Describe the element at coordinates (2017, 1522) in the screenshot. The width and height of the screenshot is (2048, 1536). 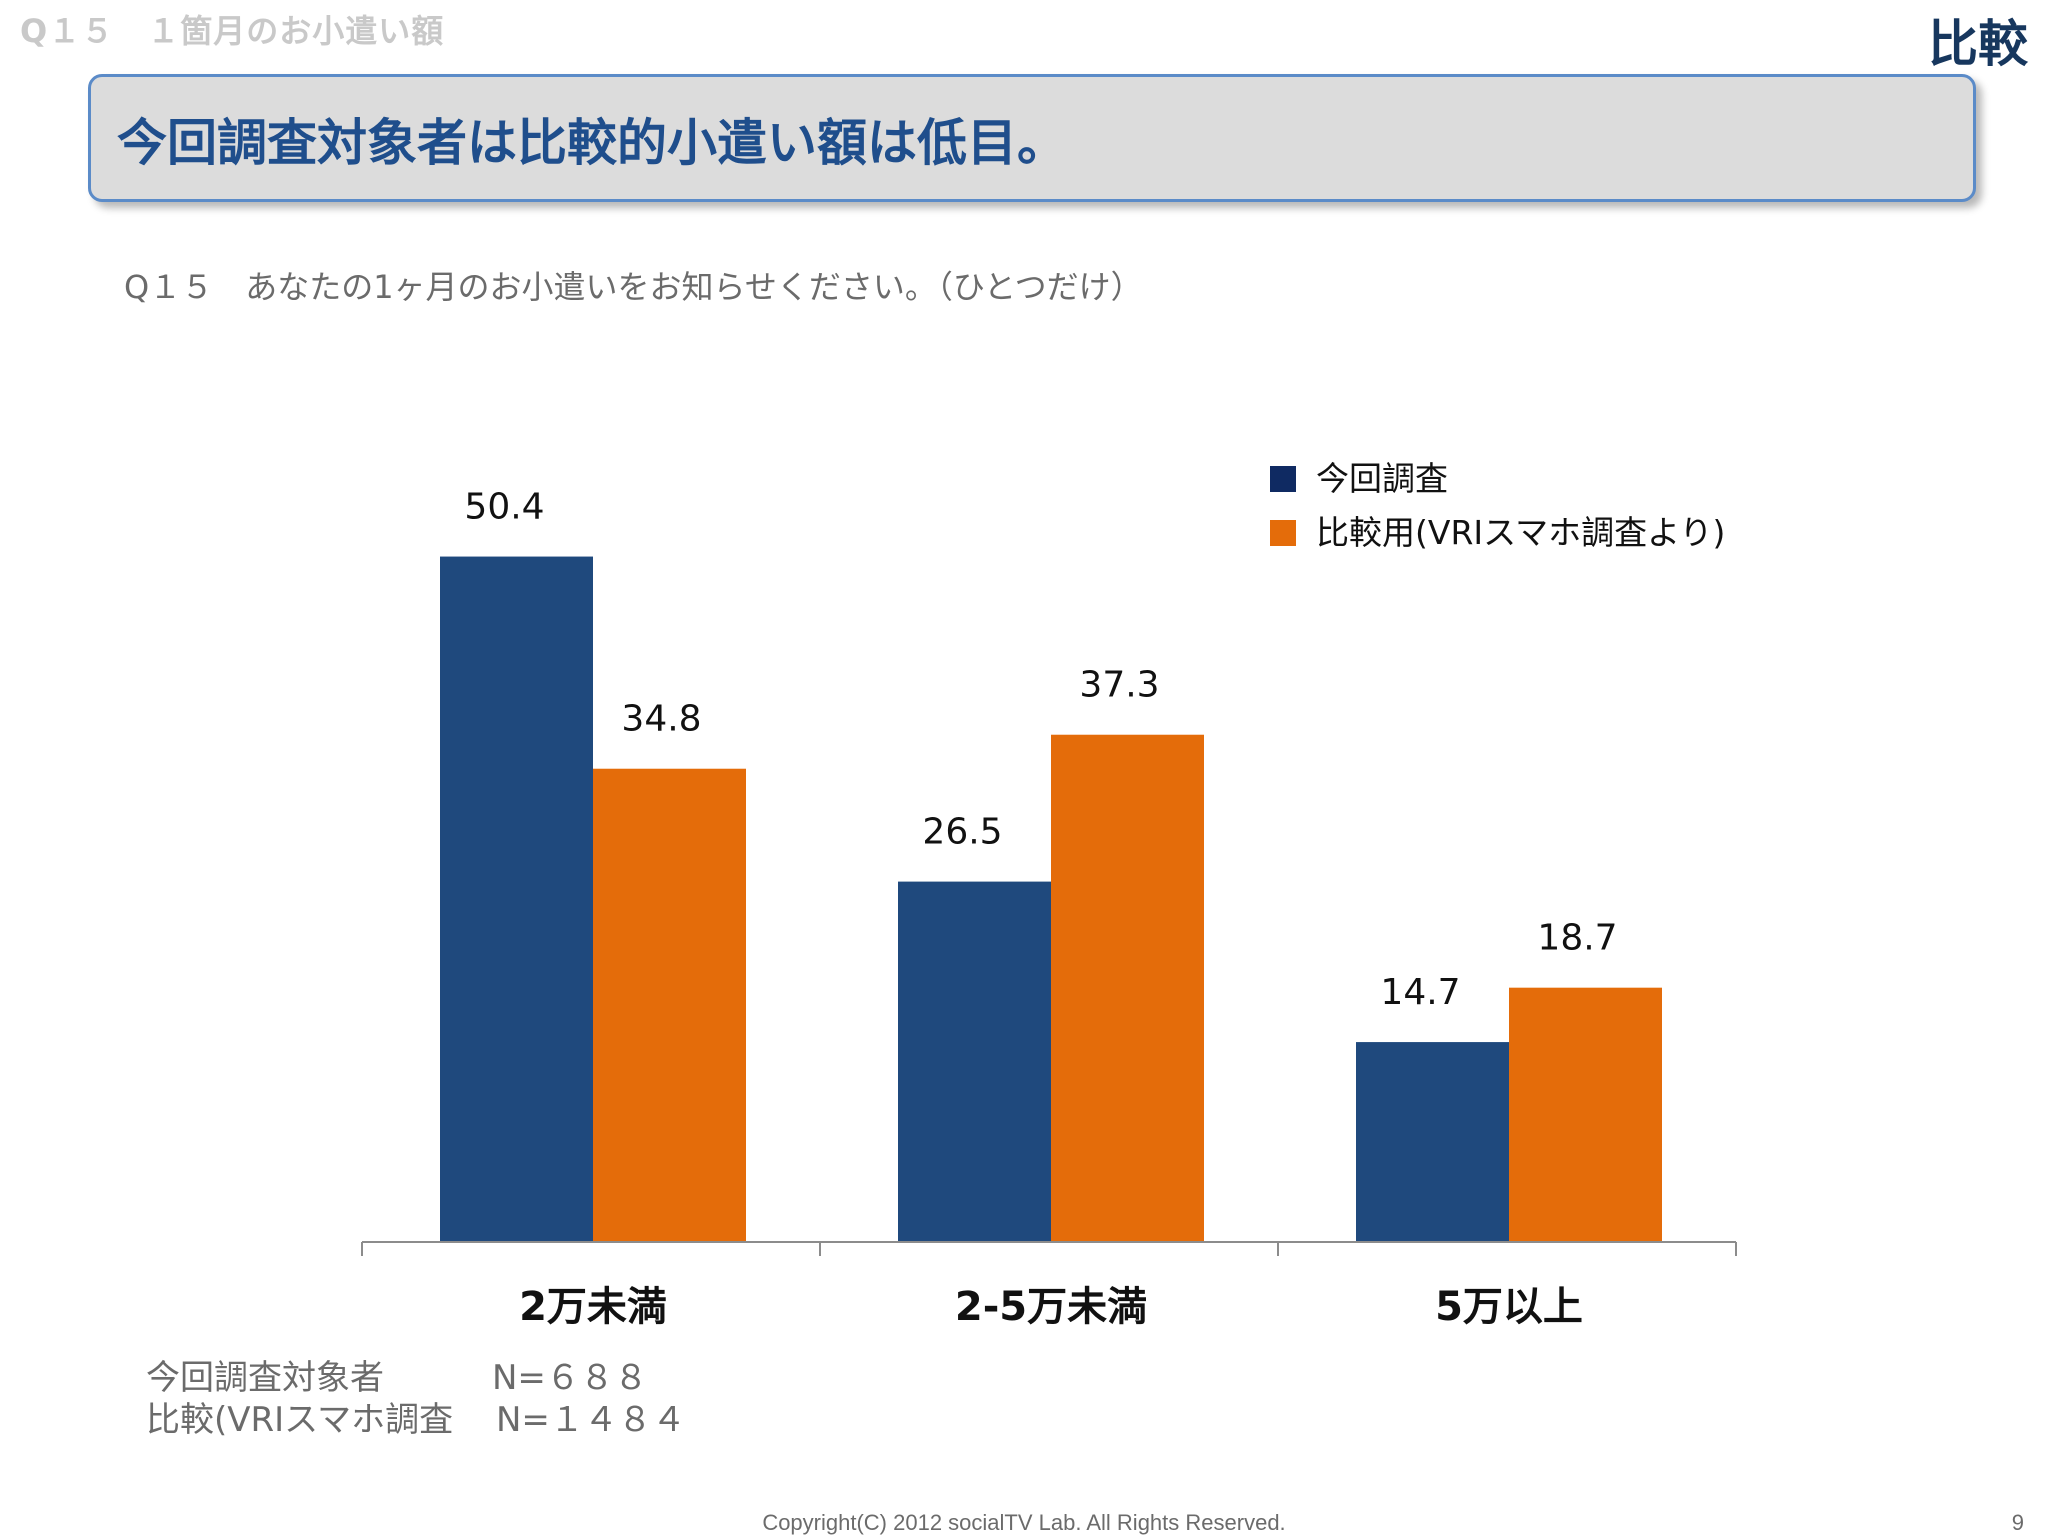
I see `page-number: 9` at that location.